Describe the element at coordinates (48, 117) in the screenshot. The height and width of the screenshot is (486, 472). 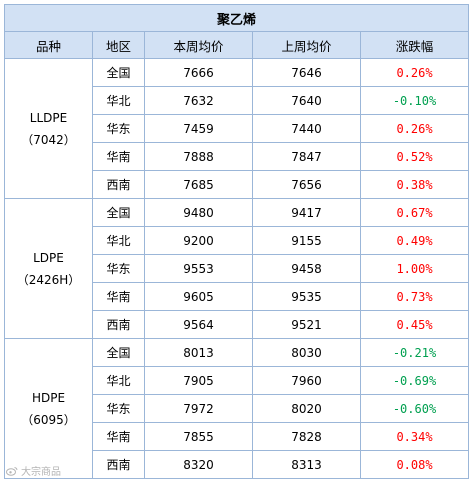
I see `product-name: LLDPE` at that location.